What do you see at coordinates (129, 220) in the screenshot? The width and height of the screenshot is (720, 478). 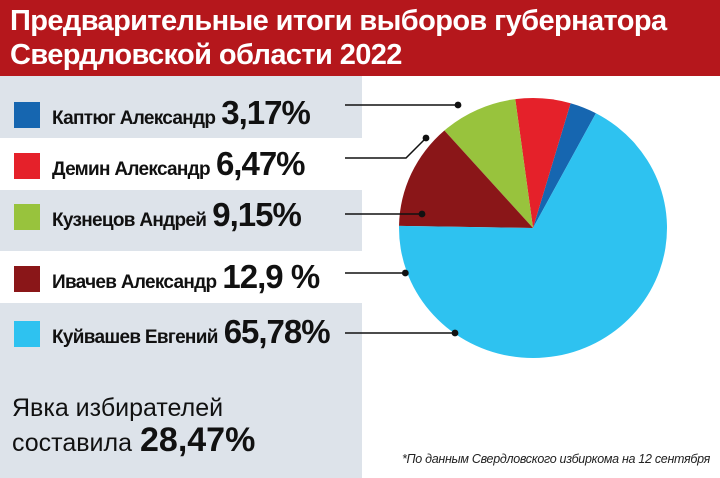 I see `legend-name: Кузнецов Андрей` at bounding box center [129, 220].